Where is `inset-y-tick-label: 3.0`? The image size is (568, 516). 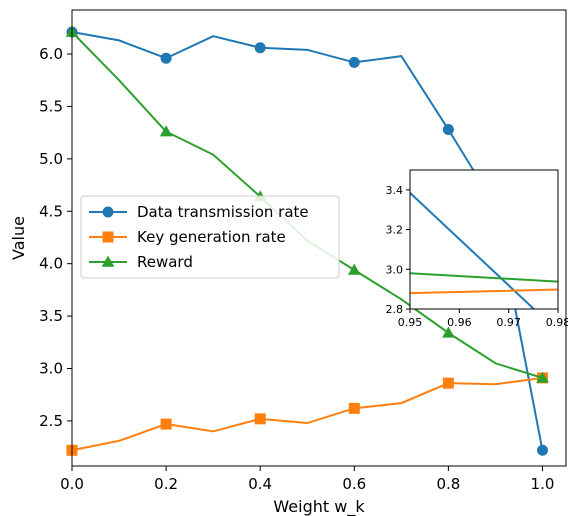 inset-y-tick-label: 3.0 is located at coordinates (395, 269).